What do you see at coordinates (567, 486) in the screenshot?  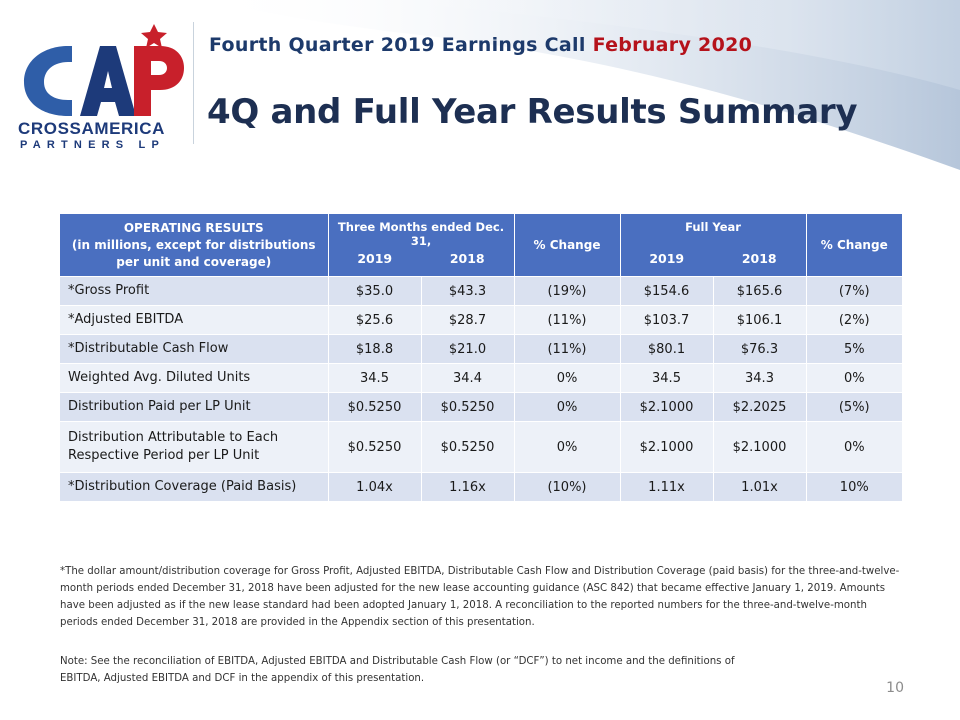 I see `q-change-cell: (10%)` at bounding box center [567, 486].